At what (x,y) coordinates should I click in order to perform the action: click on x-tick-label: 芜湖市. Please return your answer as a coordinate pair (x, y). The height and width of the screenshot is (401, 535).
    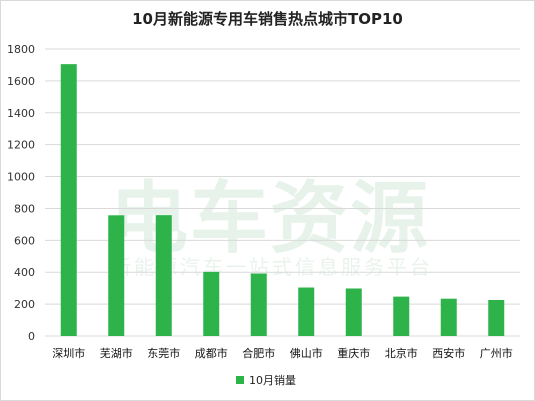
    Looking at the image, I should click on (116, 353).